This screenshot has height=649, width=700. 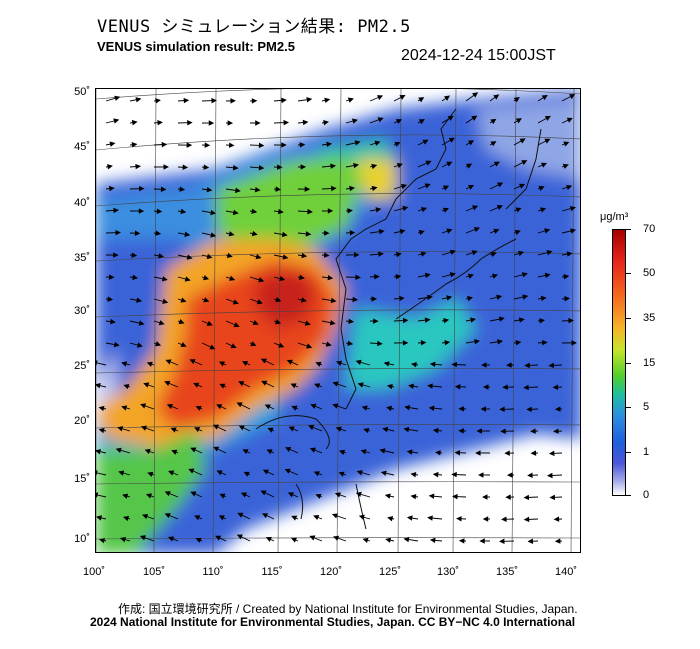 I want to click on lon-label-130: 130˚, so click(x=448, y=572).